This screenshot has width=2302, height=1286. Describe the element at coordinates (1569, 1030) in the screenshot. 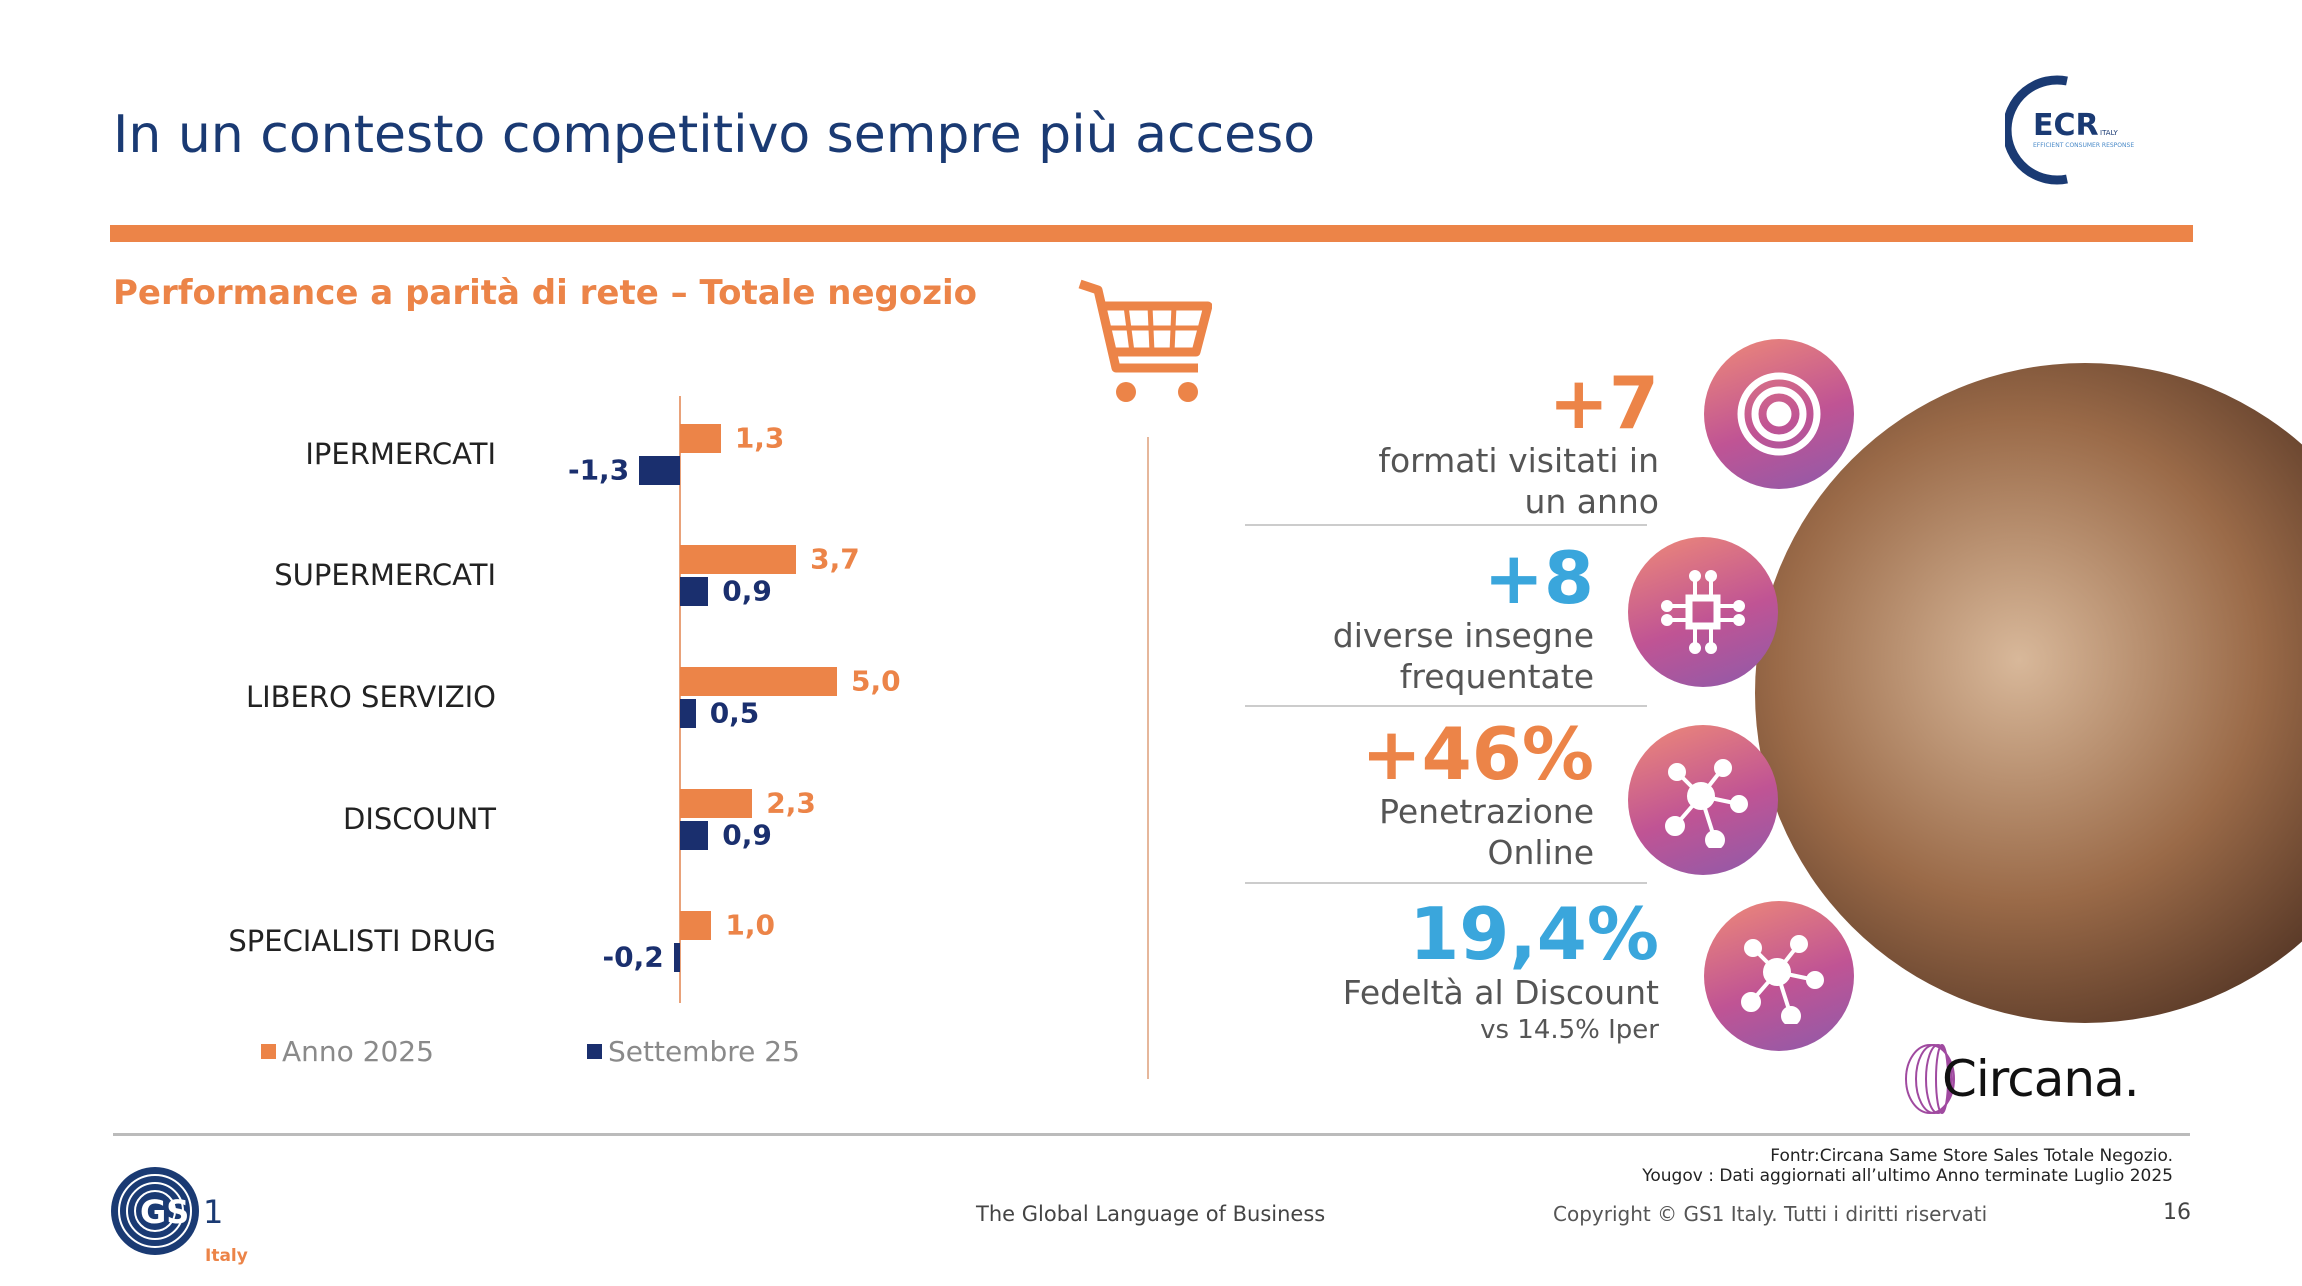

I see `stat-desc-line: vs 14.5% Iper` at that location.